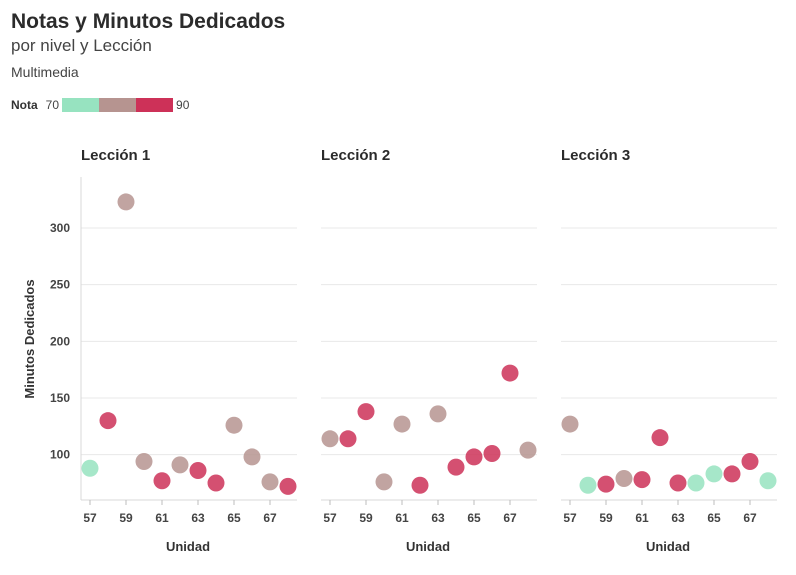  I want to click on y-axis-title: Minutos Dedicados, so click(29, 338).